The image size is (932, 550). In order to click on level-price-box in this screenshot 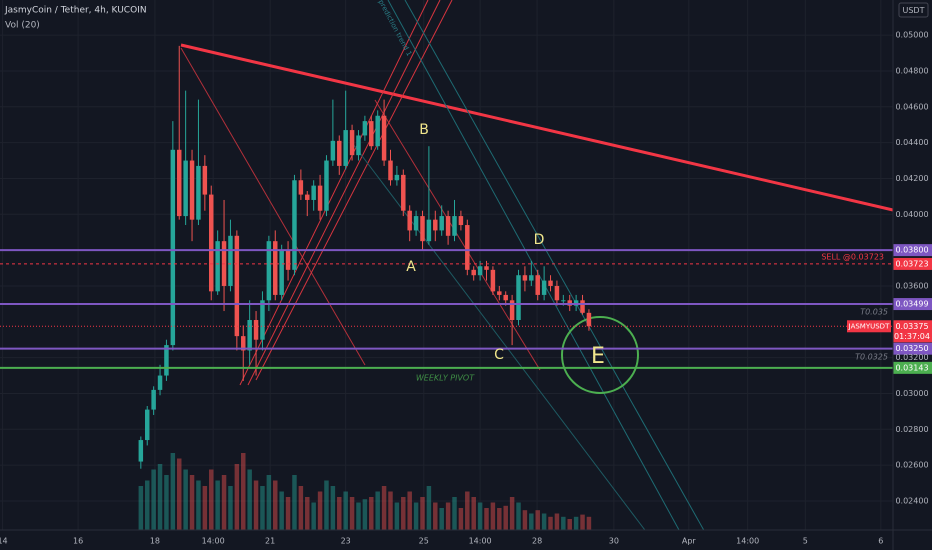, I will do `click(912, 250)`.